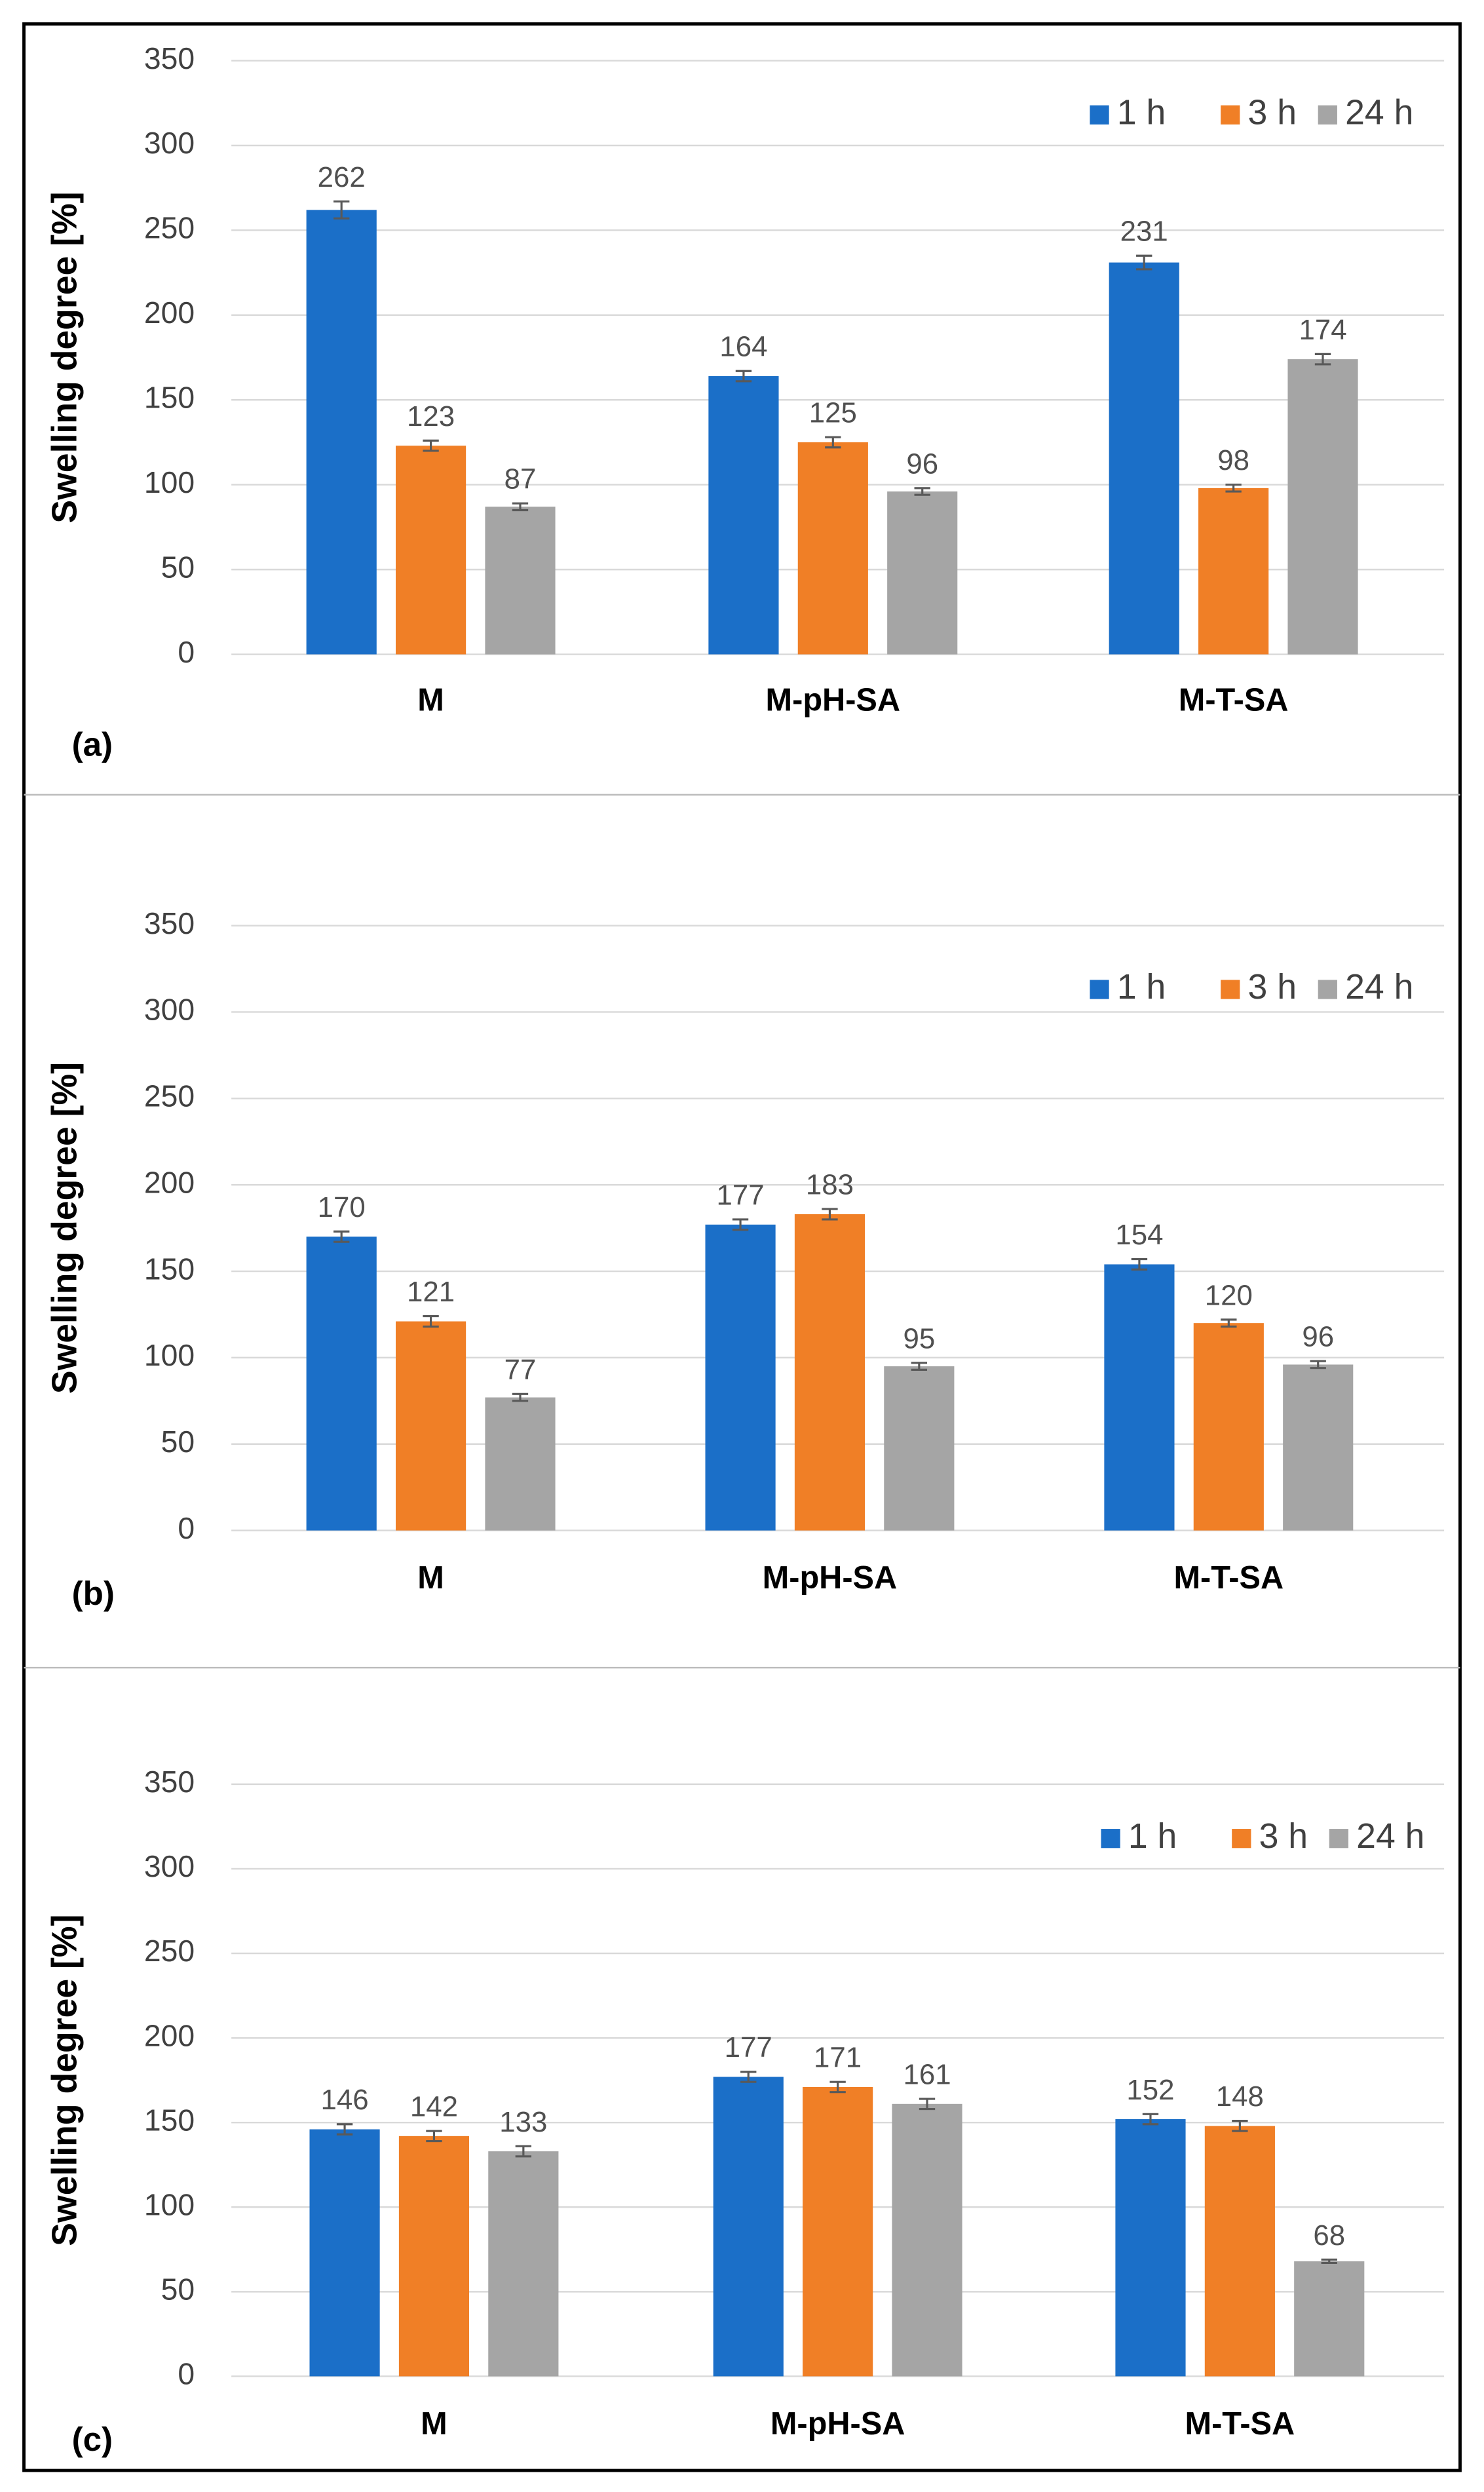 This screenshot has width=1484, height=2492. What do you see at coordinates (838, 2058) in the screenshot?
I see `value-label: 171` at bounding box center [838, 2058].